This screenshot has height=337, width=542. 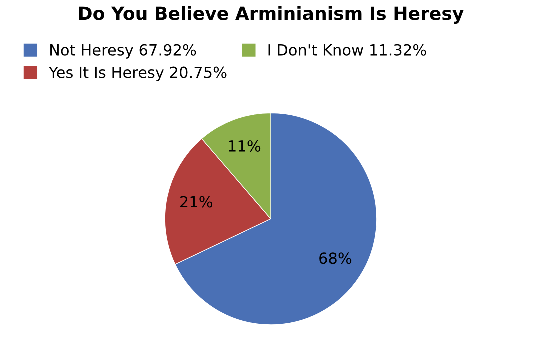 What do you see at coordinates (123, 51) in the screenshot?
I see `legend-label: Not Heresy 67.92%` at bounding box center [123, 51].